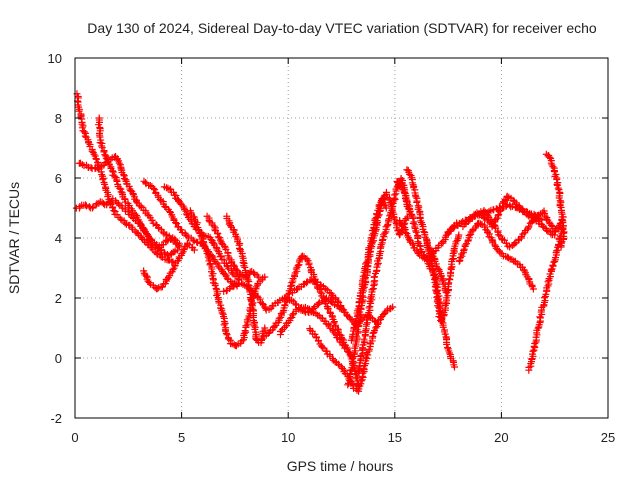 This screenshot has width=640, height=480. I want to click on x-tick-label: 15, so click(395, 437).